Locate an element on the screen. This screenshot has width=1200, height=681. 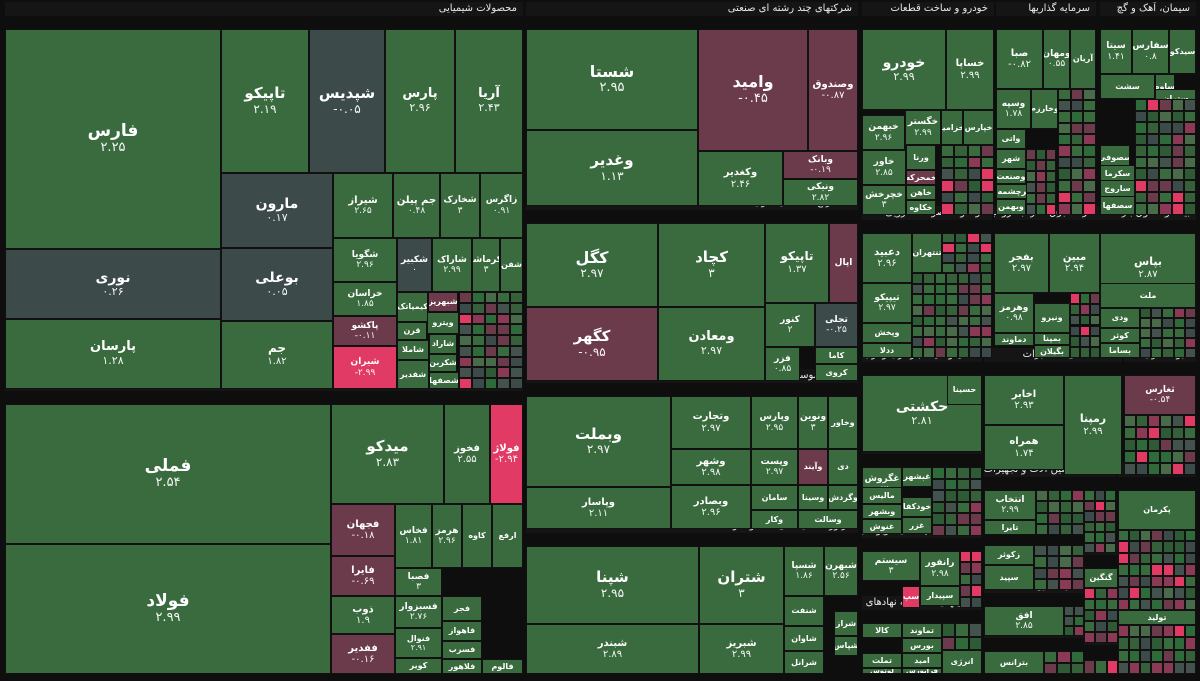
tile-vsapeh: وسپه ۱.۷۸ is located at coordinates (1013, 109).